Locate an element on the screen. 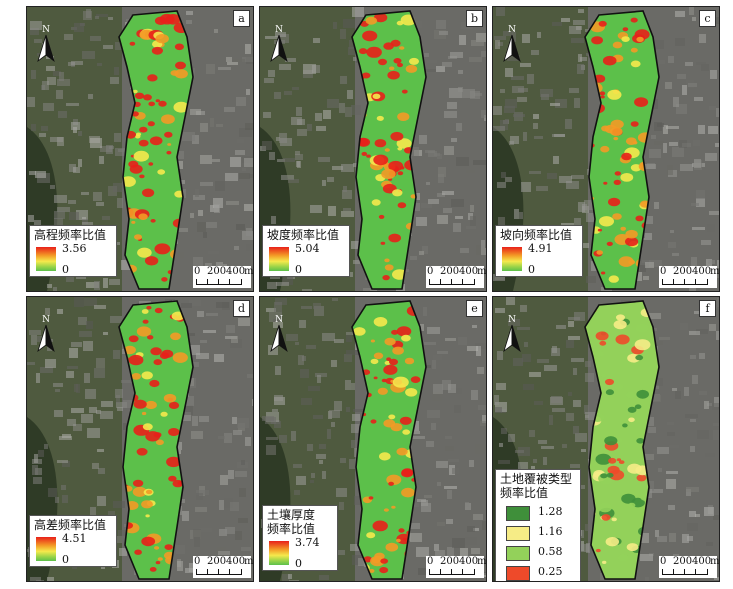 Image resolution: width=733 pixels, height=589 pixels. legend-class-row: 1.28 is located at coordinates (538, 513).